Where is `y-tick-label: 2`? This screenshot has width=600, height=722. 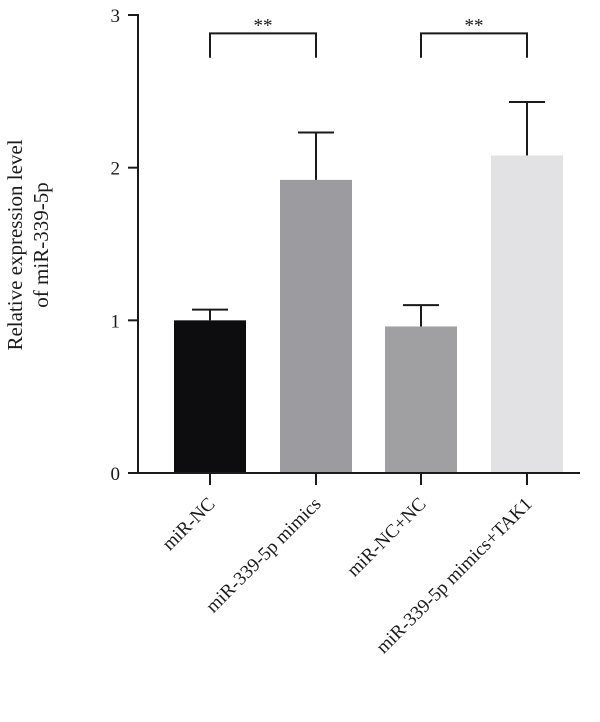 y-tick-label: 2 is located at coordinates (116, 169).